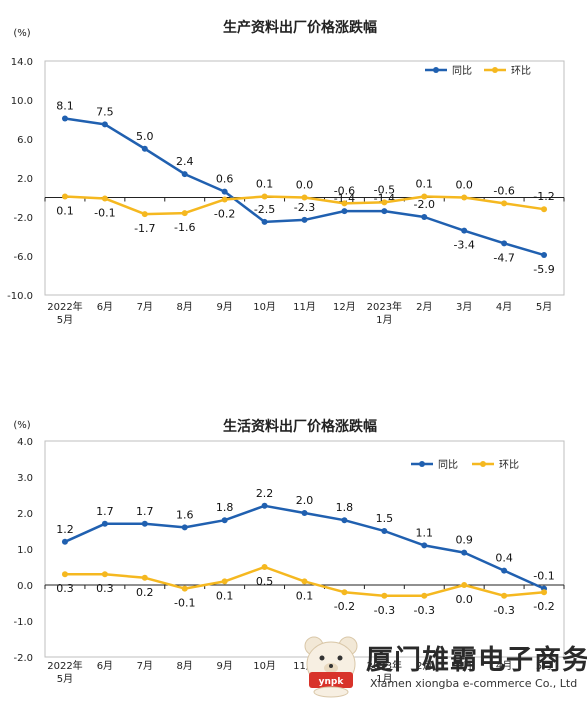 The image size is (587, 702). What do you see at coordinates (304, 207) in the screenshot?
I see `data-label: -2.3` at bounding box center [304, 207].